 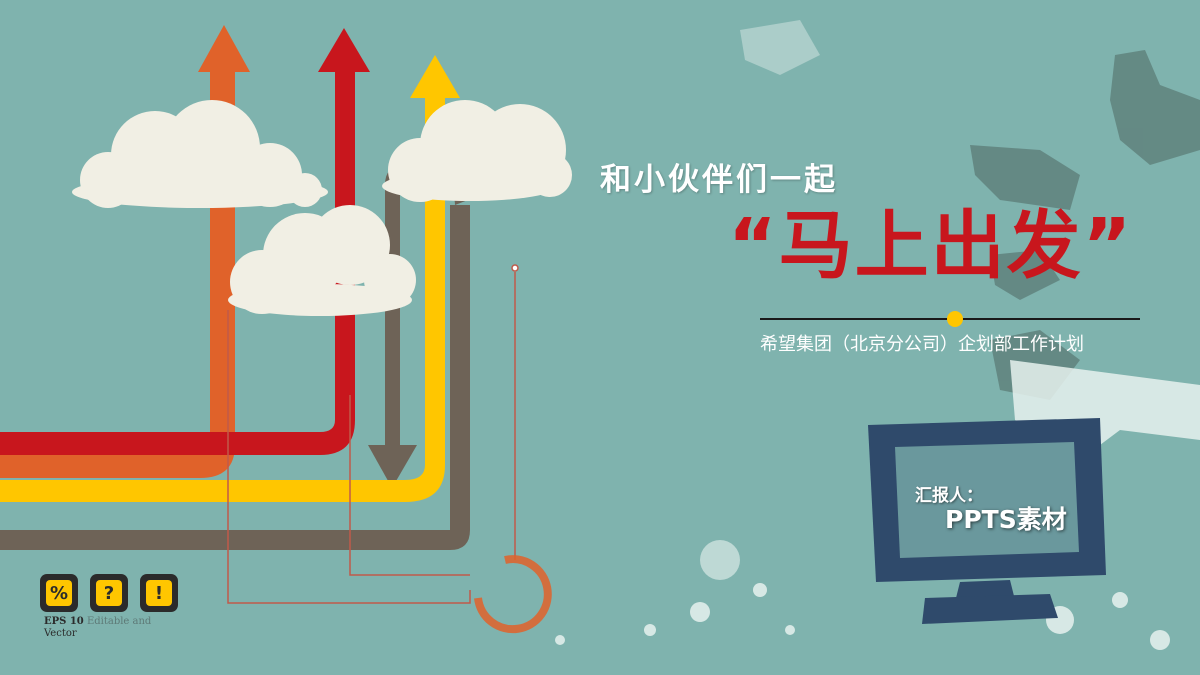 I want to click on percent-icon: %, so click(x=59, y=593).